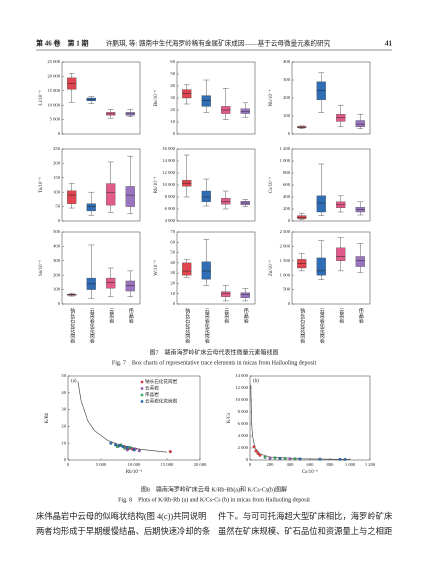 Image resolution: width=427 pixels, height=575 pixels. Describe the element at coordinates (172, 231) in the screenshot. I see `y-tick-label: 70` at that location.